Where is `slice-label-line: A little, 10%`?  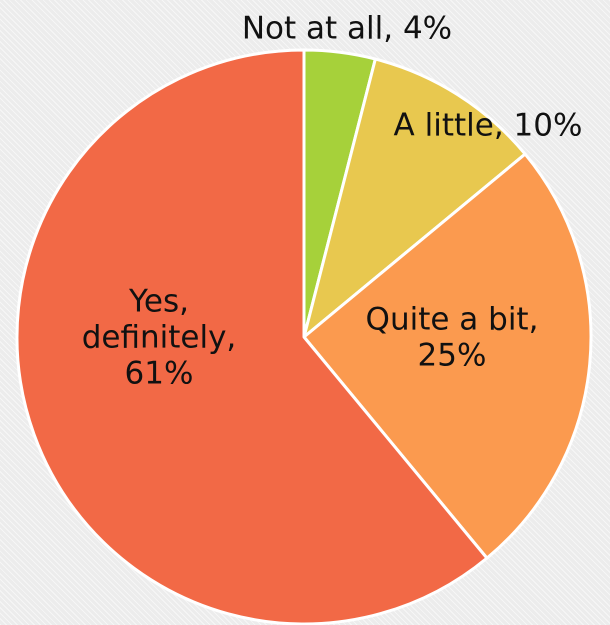
slice-label-line: A little, 10% is located at coordinates (488, 126).